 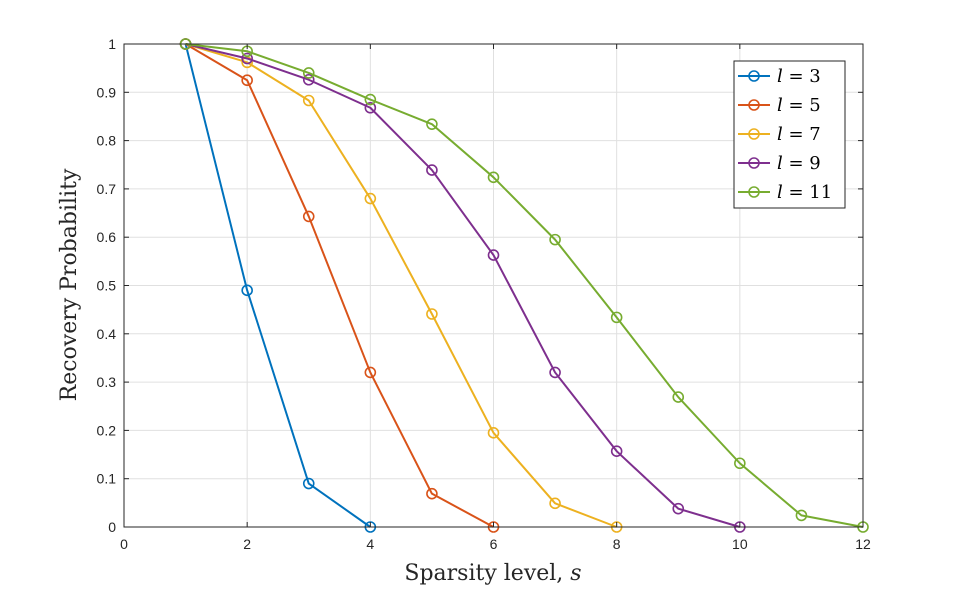 I want to click on y-tick-label: 0.4, so click(x=107, y=334).